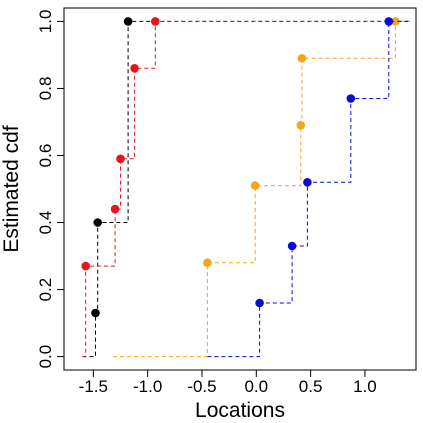 The height and width of the screenshot is (423, 423). Describe the element at coordinates (45, 89) in the screenshot. I see `y-tick-label-4: 0.8` at that location.